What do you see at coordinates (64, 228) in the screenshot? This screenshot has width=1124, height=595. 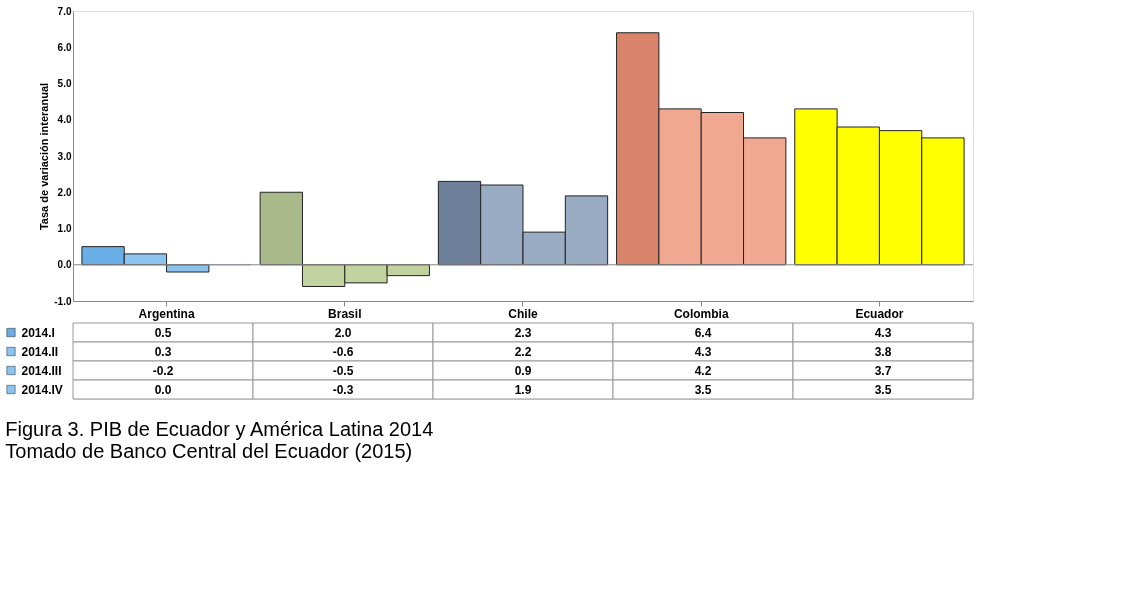 I see `y-tick-label: 1.0` at bounding box center [64, 228].